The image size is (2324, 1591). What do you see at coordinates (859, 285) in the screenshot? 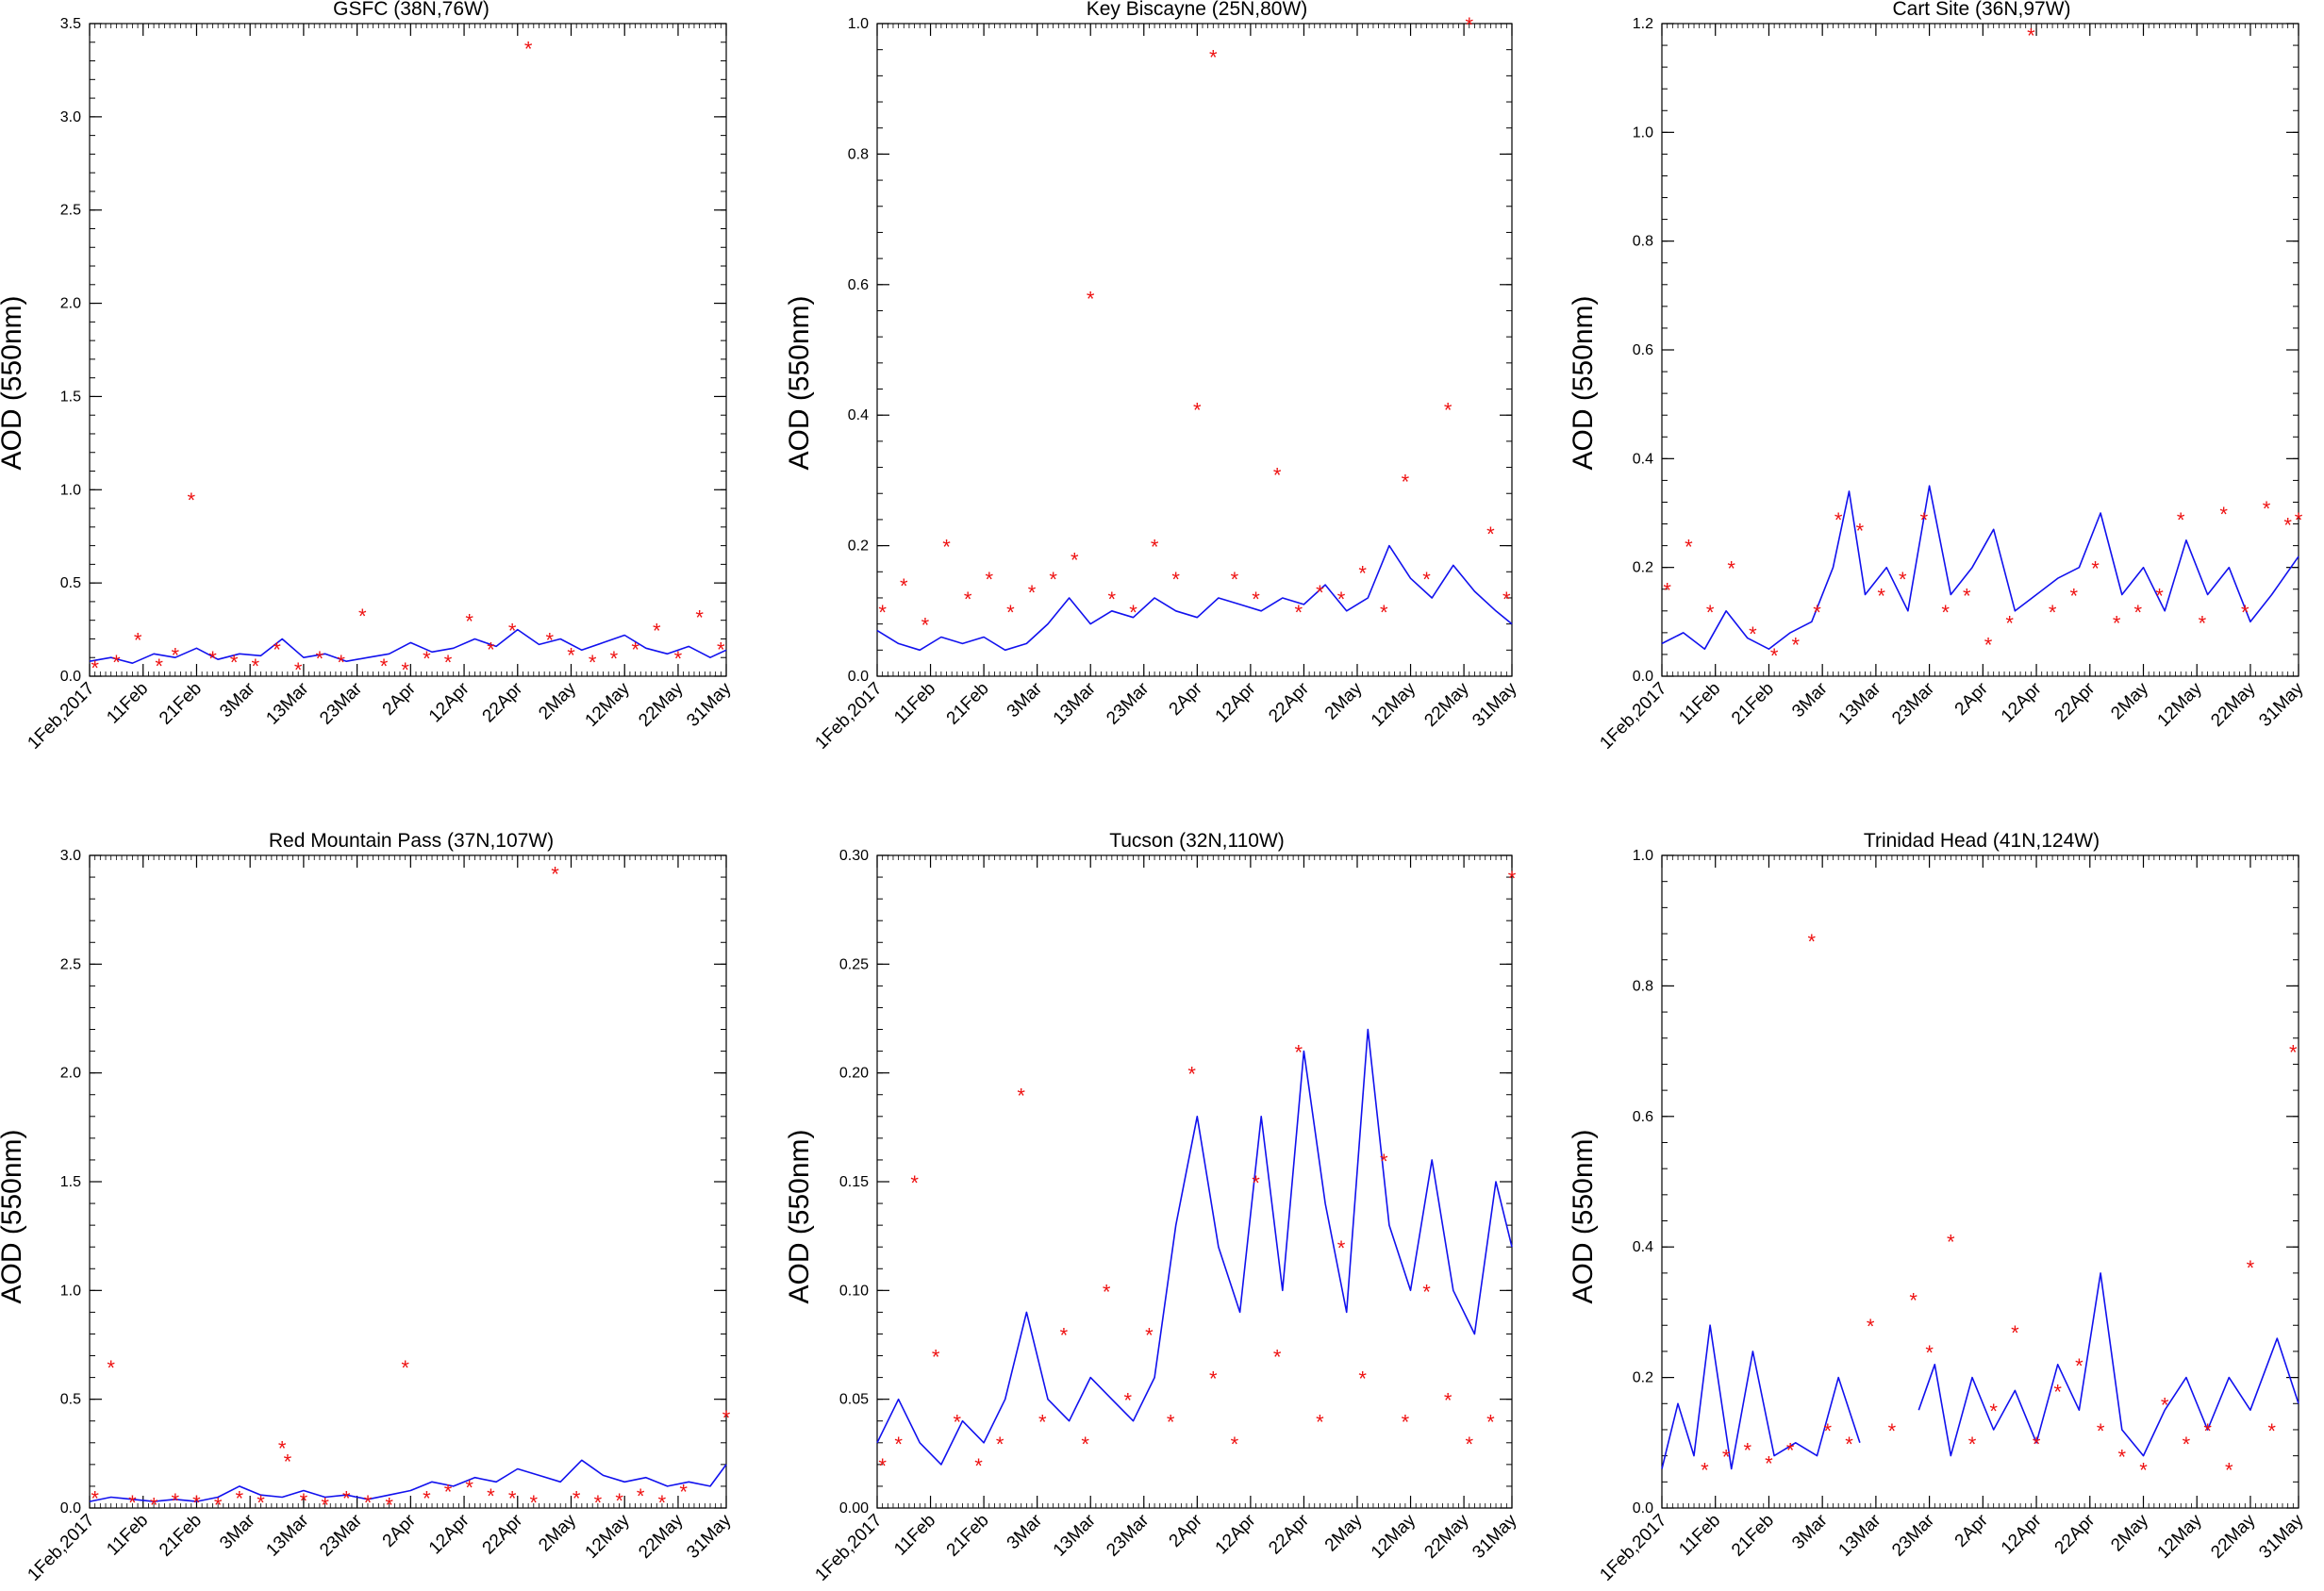
I see `y-tick-label: 0.6` at bounding box center [859, 285].